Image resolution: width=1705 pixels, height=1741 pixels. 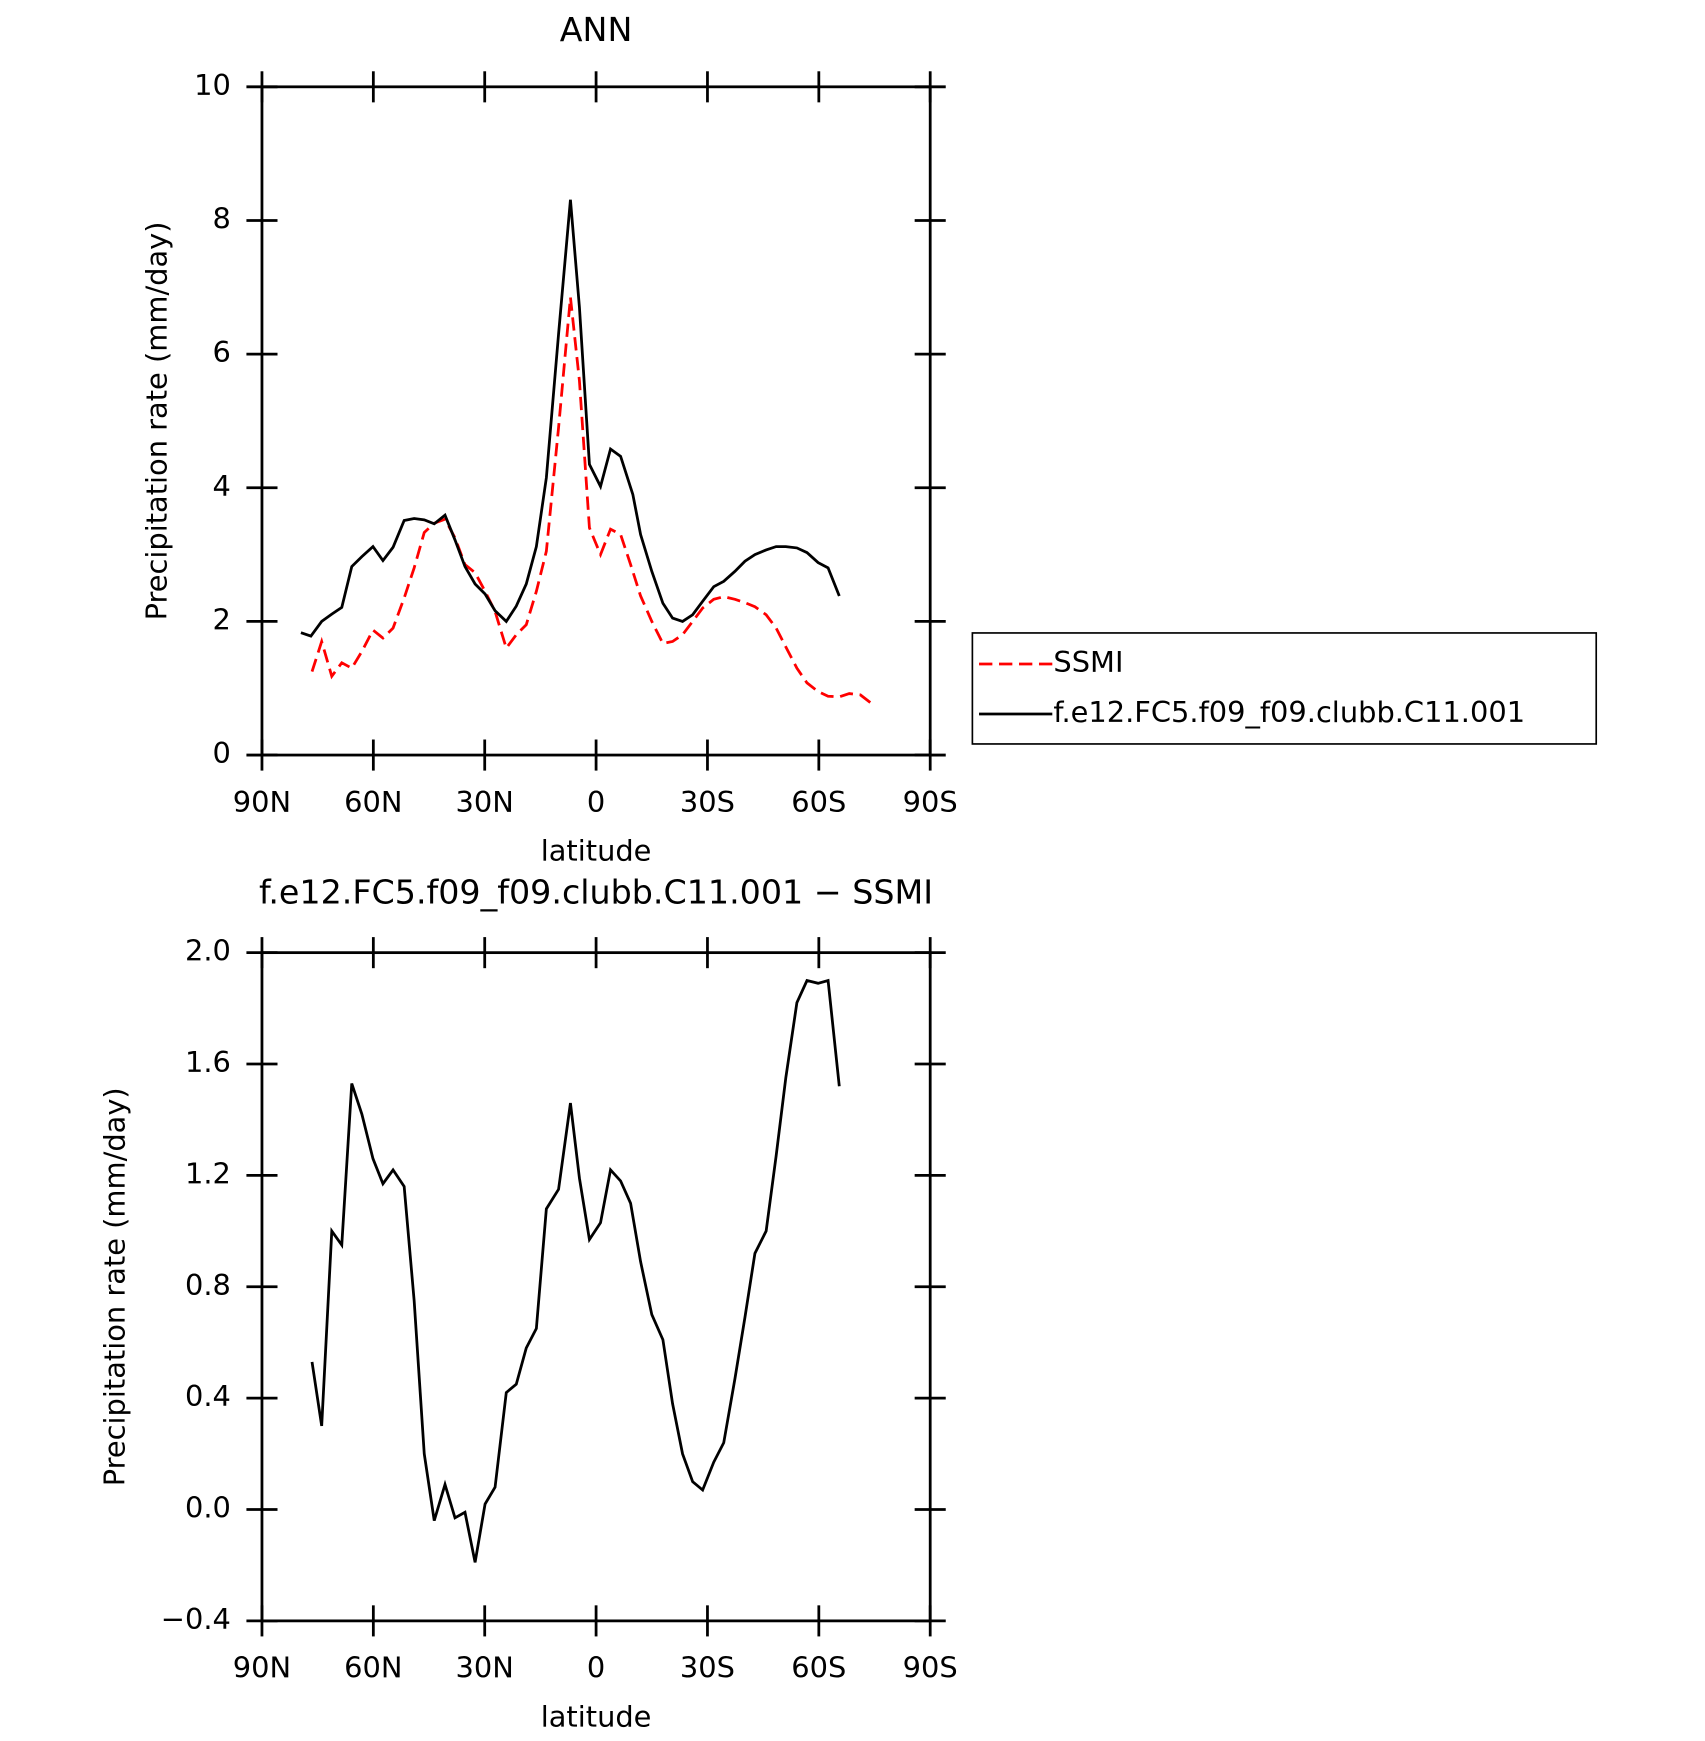 What do you see at coordinates (222, 352) in the screenshot?
I see `y-tick-label: 6` at bounding box center [222, 352].